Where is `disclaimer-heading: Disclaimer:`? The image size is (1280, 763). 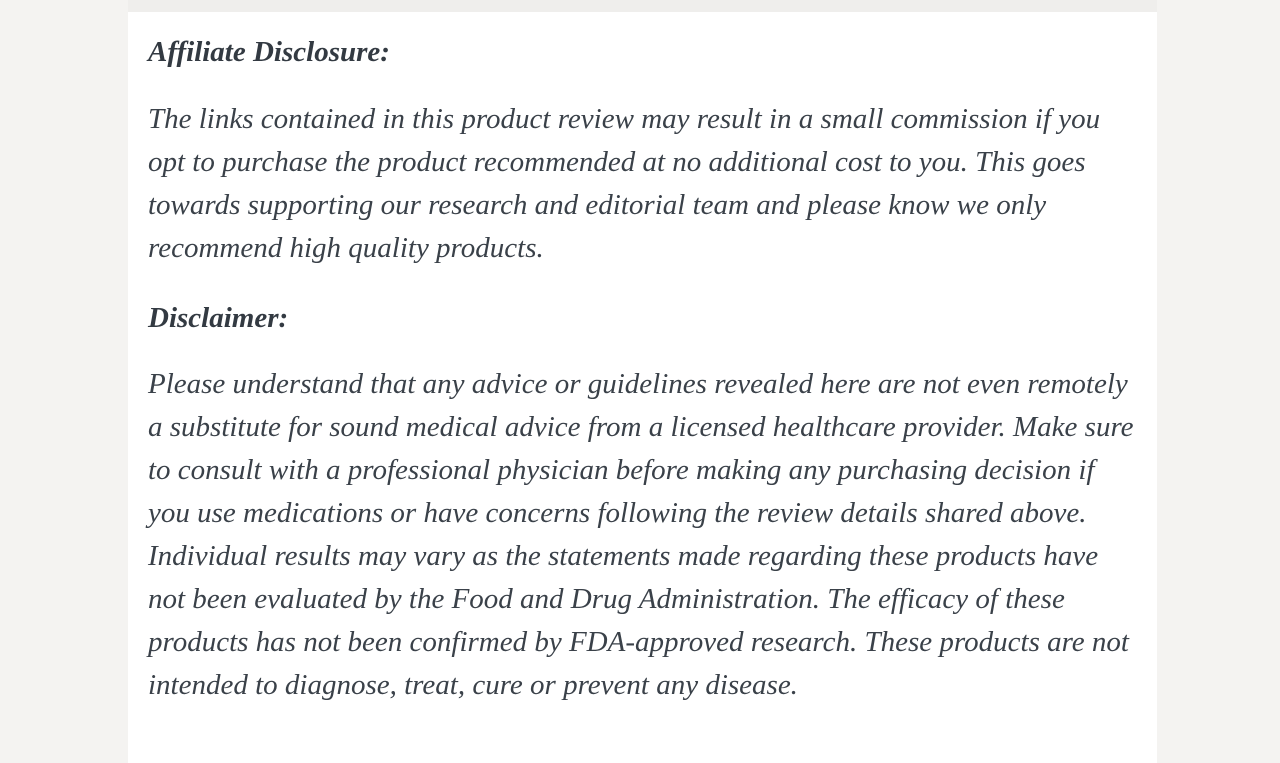
disclaimer-heading: Disclaimer: is located at coordinates (218, 317).